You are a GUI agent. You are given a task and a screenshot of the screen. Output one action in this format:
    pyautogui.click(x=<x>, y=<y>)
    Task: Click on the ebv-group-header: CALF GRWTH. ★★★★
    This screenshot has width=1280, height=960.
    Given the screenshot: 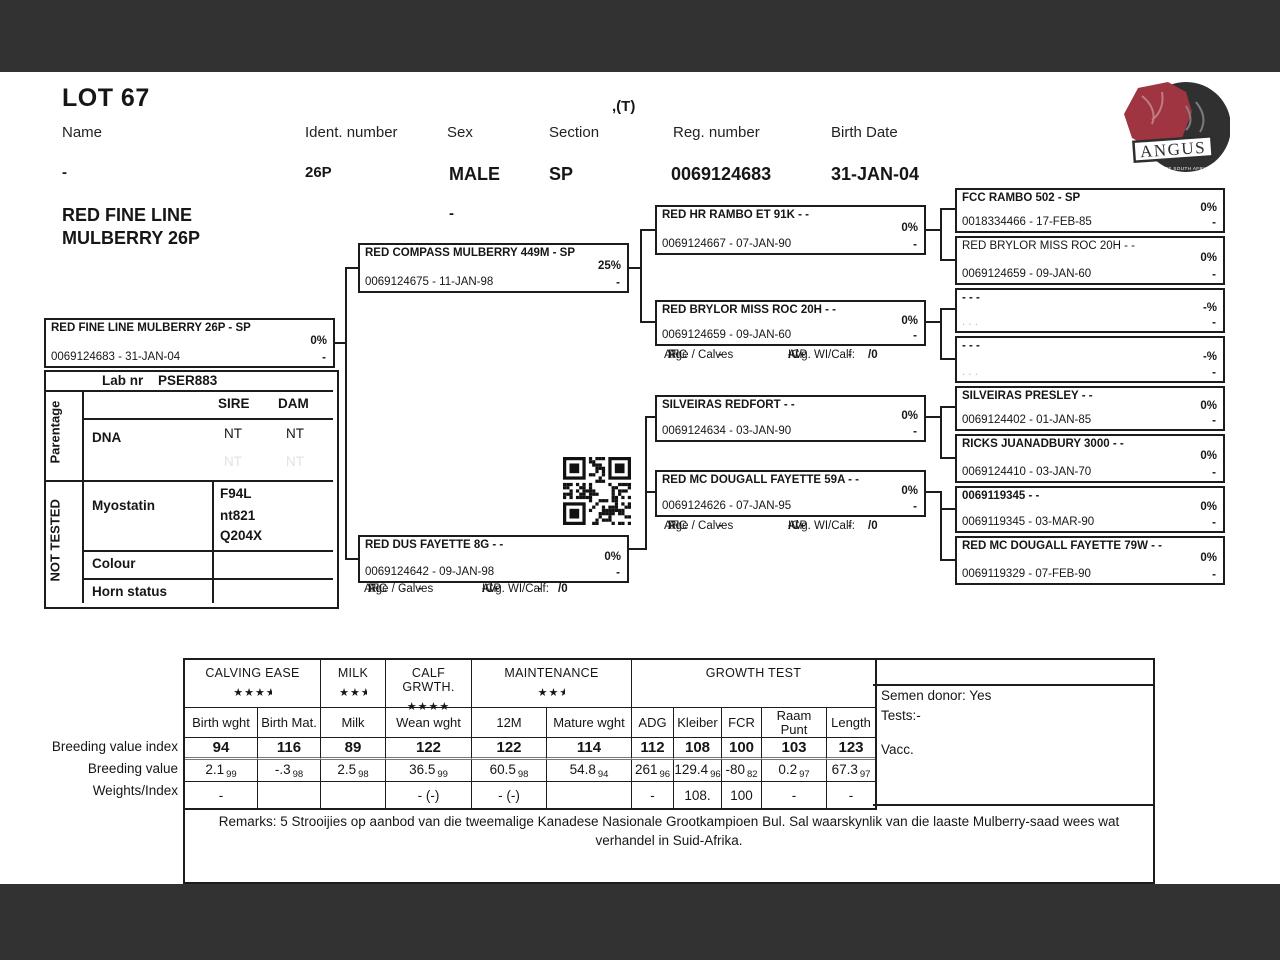 What is the action you would take?
    pyautogui.click(x=429, y=686)
    